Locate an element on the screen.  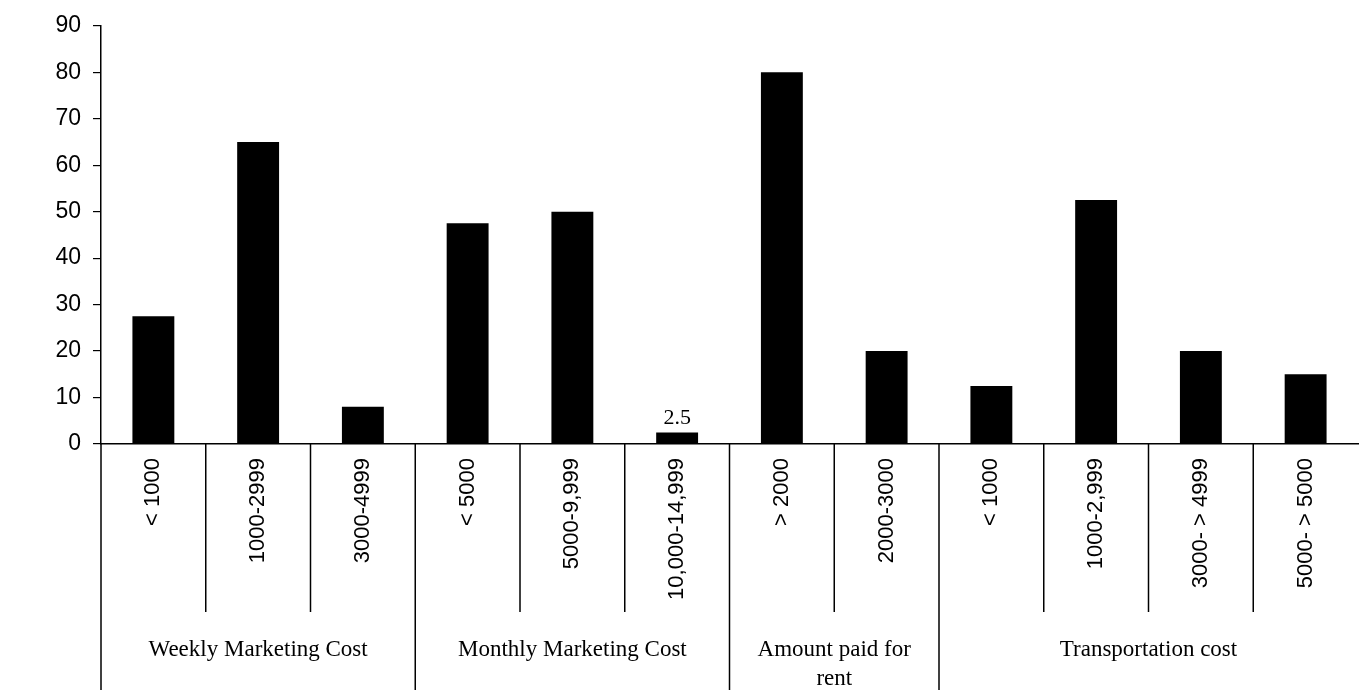
data-label: 2.5 is located at coordinates (677, 417).